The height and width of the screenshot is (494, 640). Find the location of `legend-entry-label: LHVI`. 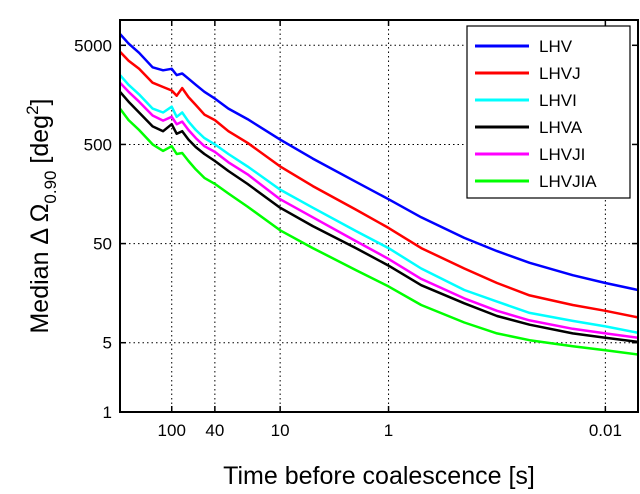

legend-entry-label: LHVI is located at coordinates (558, 100).